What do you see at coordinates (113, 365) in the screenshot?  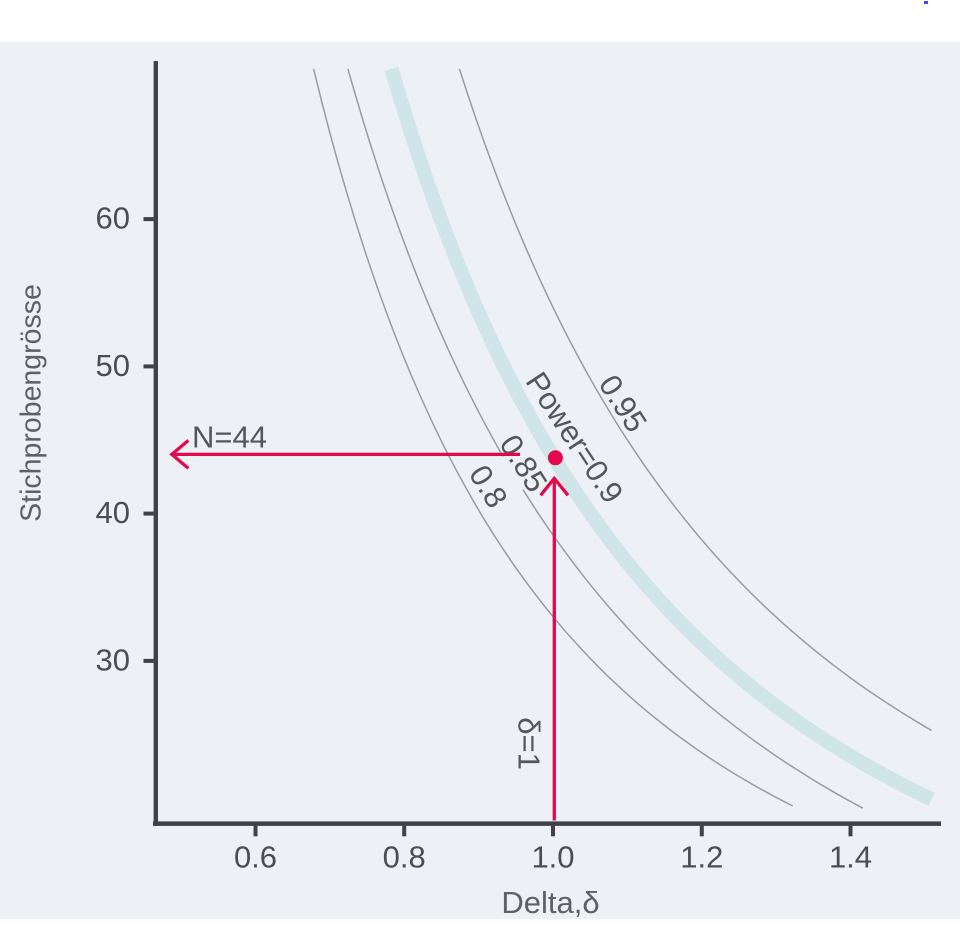 I see `svg-text: 50` at bounding box center [113, 365].